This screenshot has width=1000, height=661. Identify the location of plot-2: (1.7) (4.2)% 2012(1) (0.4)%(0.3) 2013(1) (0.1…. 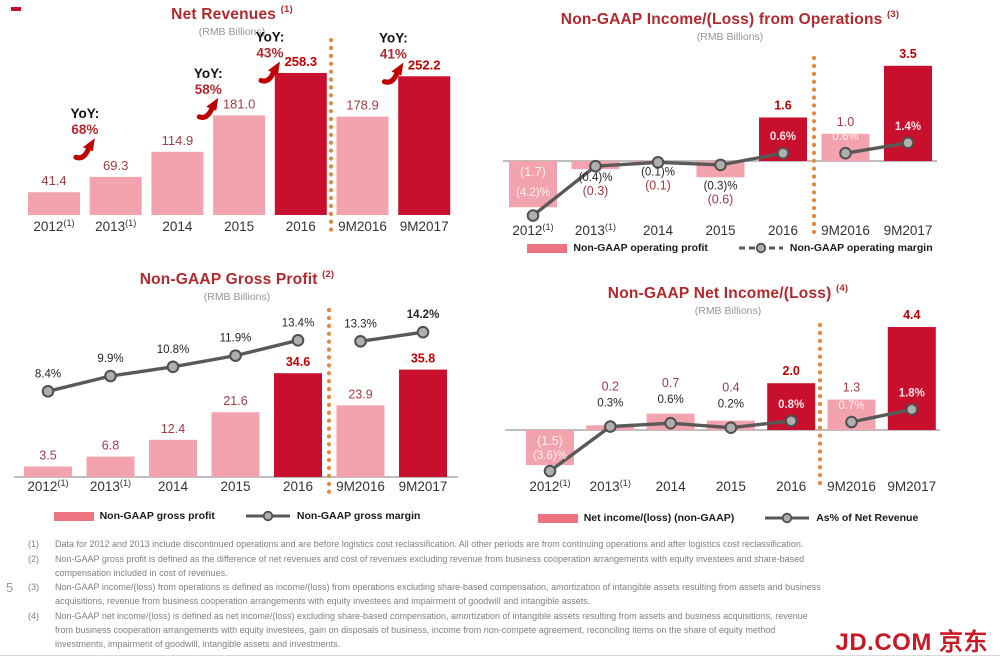
(720, 142).